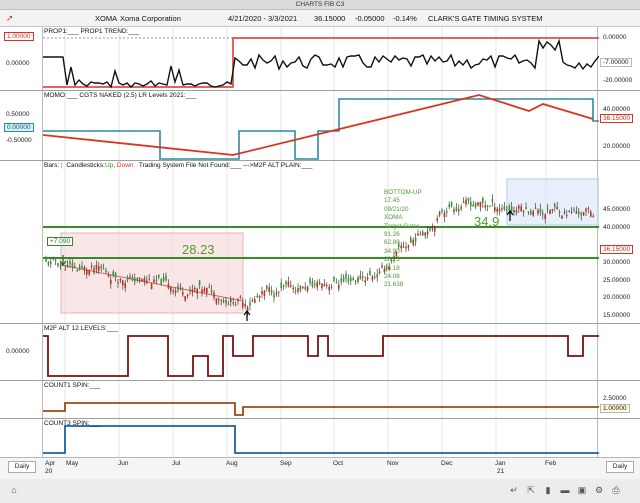 This screenshot has height=503, width=640. Describe the element at coordinates (617, 118) in the screenshot. I see `momo-price-tag: 36.15000` at that location.